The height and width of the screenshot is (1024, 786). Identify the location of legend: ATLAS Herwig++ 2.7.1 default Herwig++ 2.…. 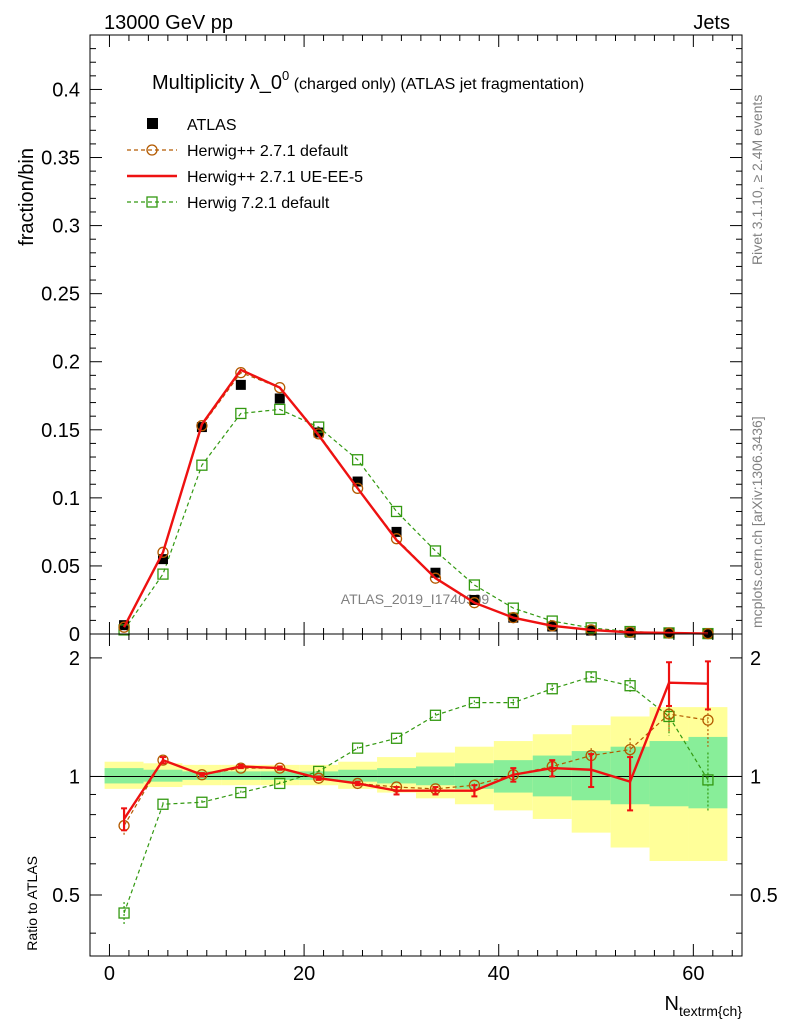
(245, 164).